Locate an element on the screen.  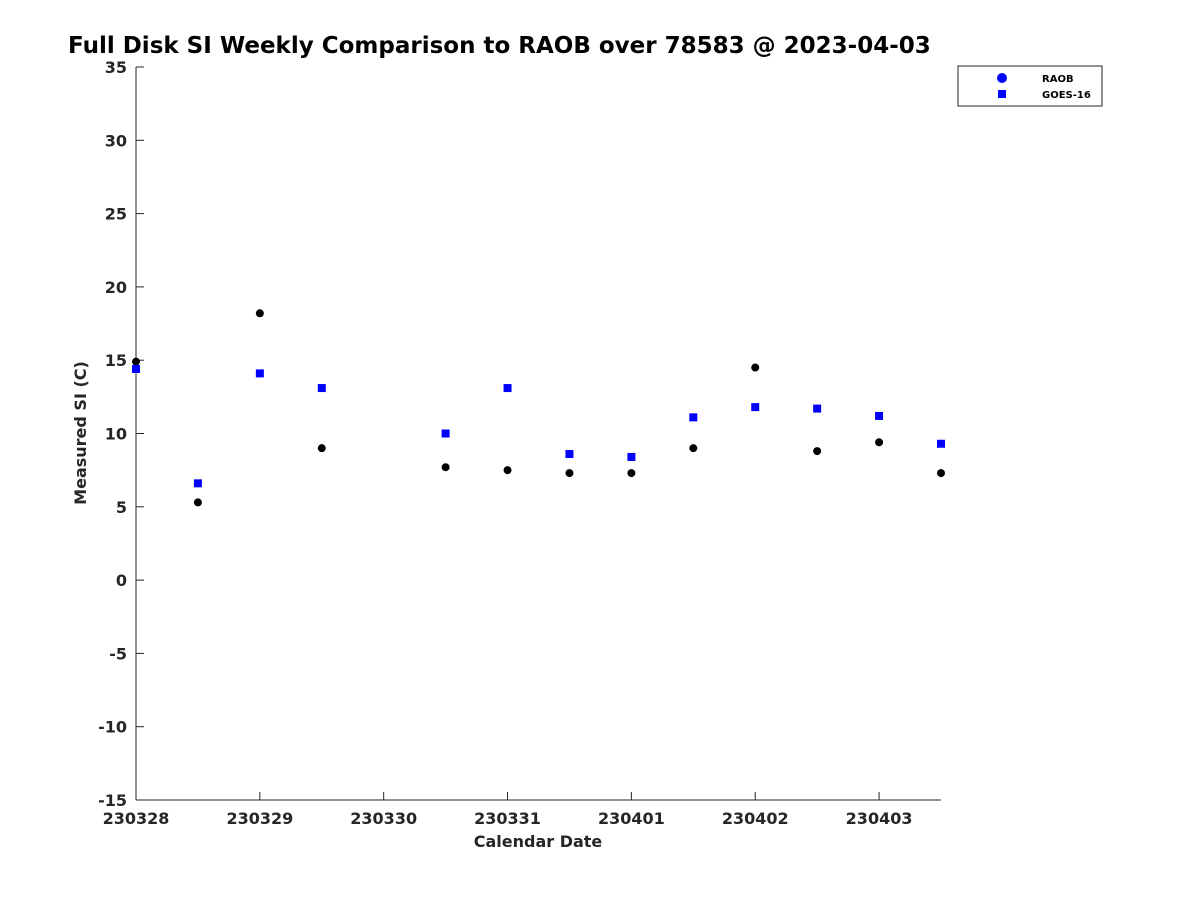
y-tick-label: 20 is located at coordinates (116, 287).